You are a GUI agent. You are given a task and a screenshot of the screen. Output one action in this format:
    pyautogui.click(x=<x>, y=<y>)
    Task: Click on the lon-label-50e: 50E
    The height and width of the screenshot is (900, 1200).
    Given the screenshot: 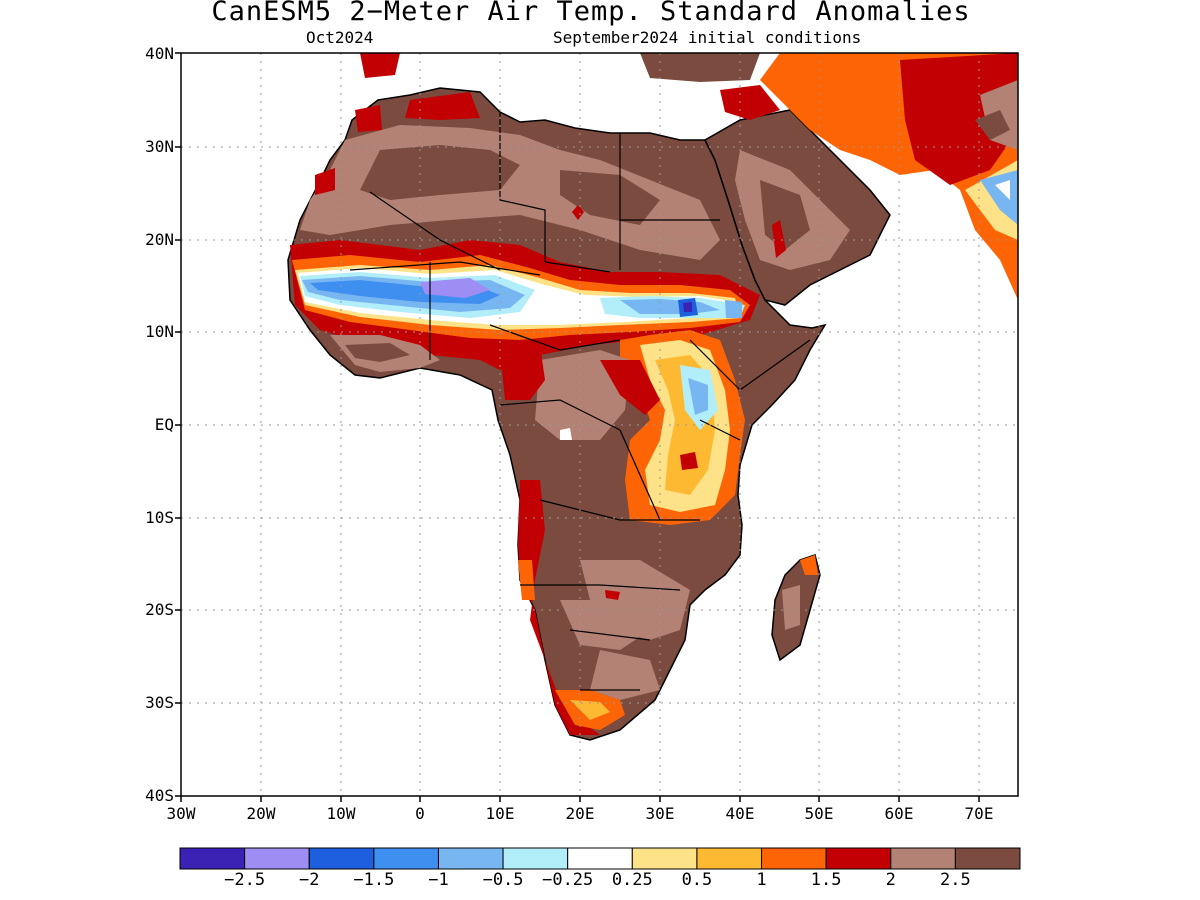 What is the action you would take?
    pyautogui.click(x=819, y=813)
    